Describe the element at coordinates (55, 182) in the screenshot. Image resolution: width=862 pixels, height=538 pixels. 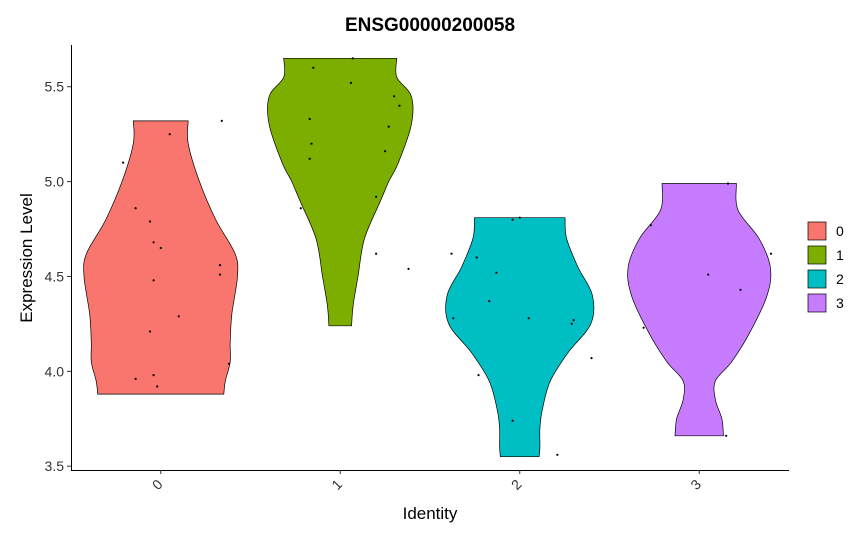
I see `y-tick-label: 5.0` at that location.